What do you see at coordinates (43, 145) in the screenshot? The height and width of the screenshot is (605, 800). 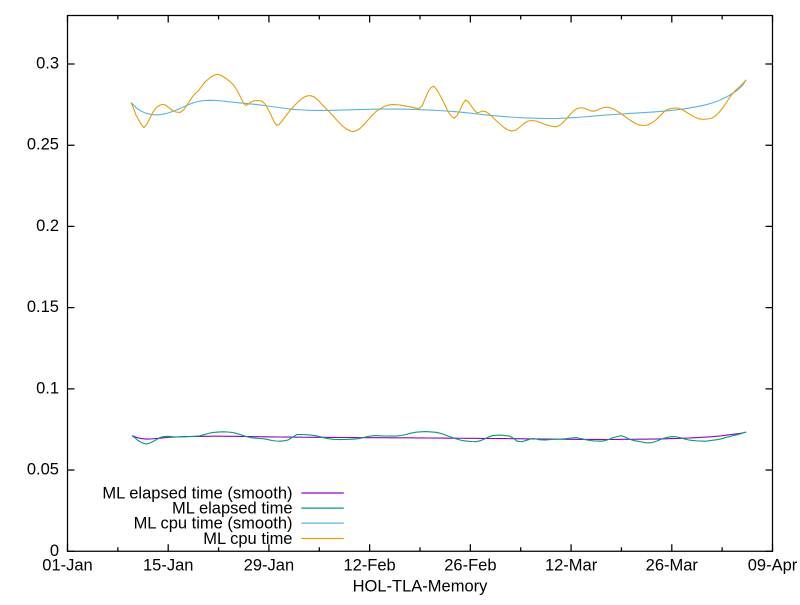 I see `svg-text: 0.25` at bounding box center [43, 145].